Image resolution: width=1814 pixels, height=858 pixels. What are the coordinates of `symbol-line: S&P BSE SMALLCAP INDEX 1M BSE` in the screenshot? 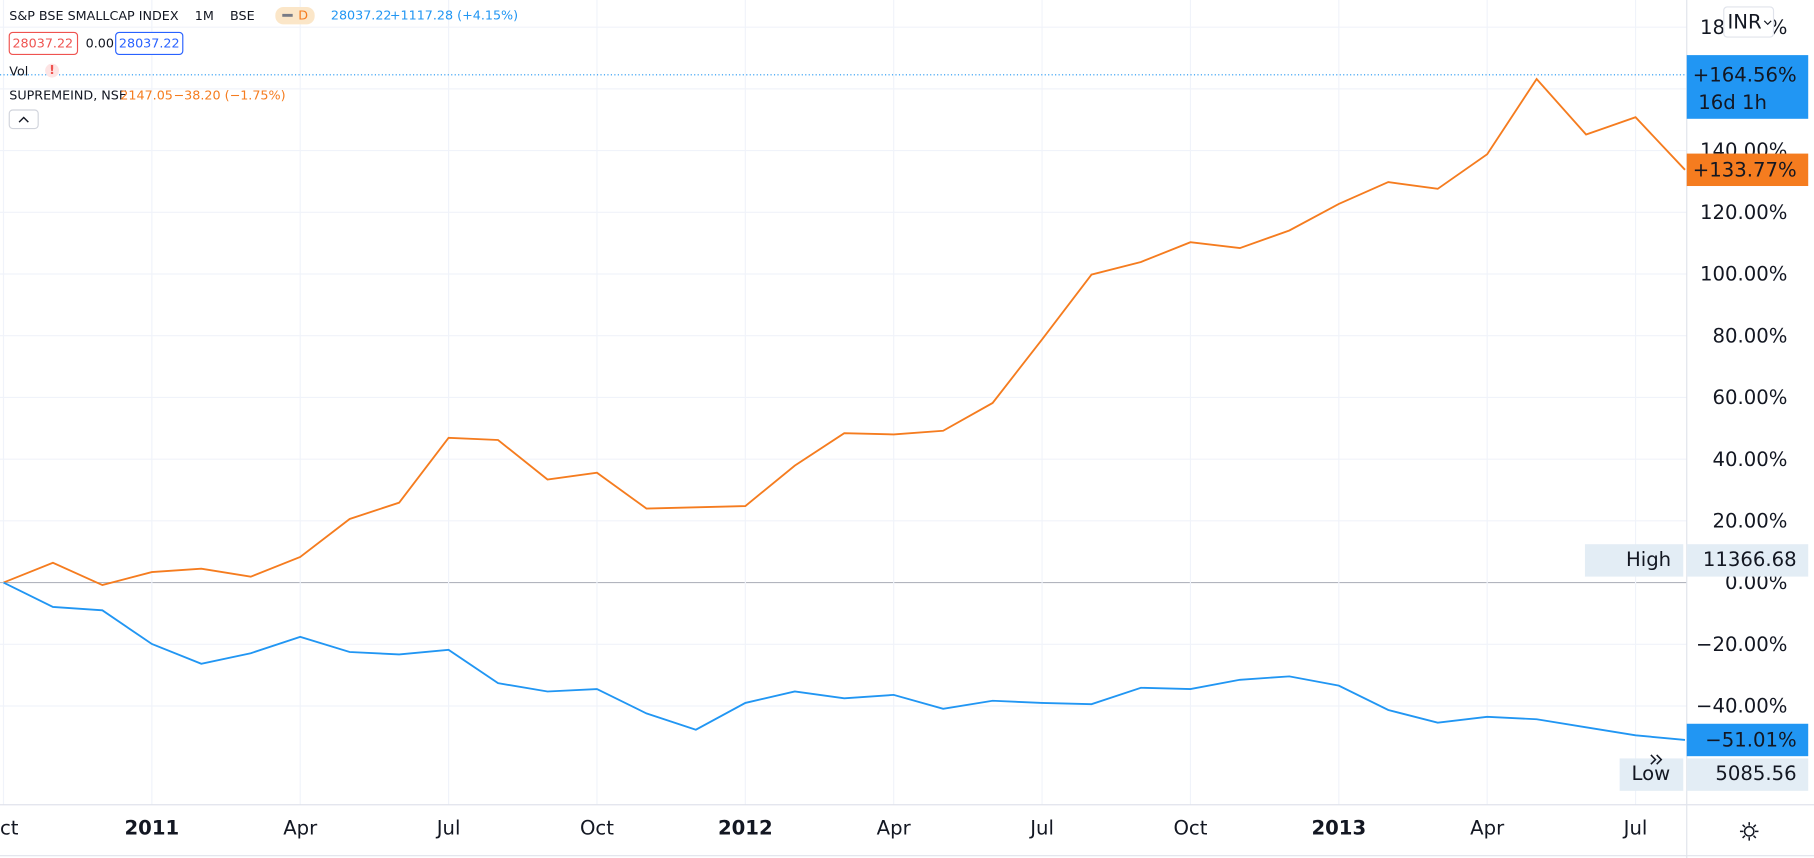 It's located at (131, 16).